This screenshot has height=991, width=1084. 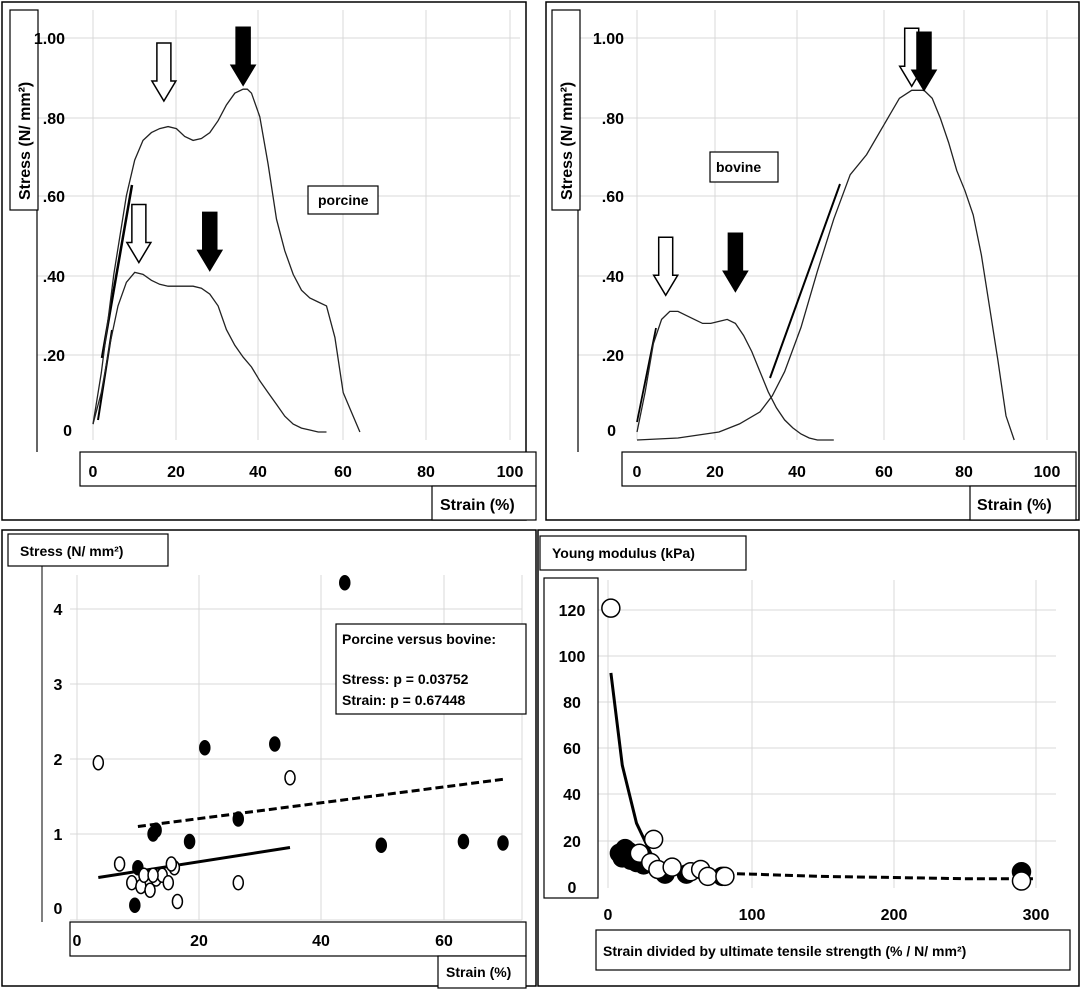 What do you see at coordinates (58, 685) in the screenshot?
I see `y-tick-label: 3` at bounding box center [58, 685].